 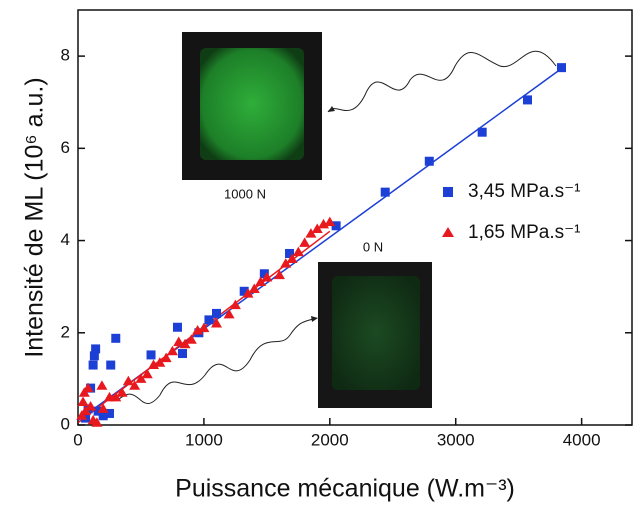 I want to click on x-tick-label: 3000, so click(x=456, y=439).